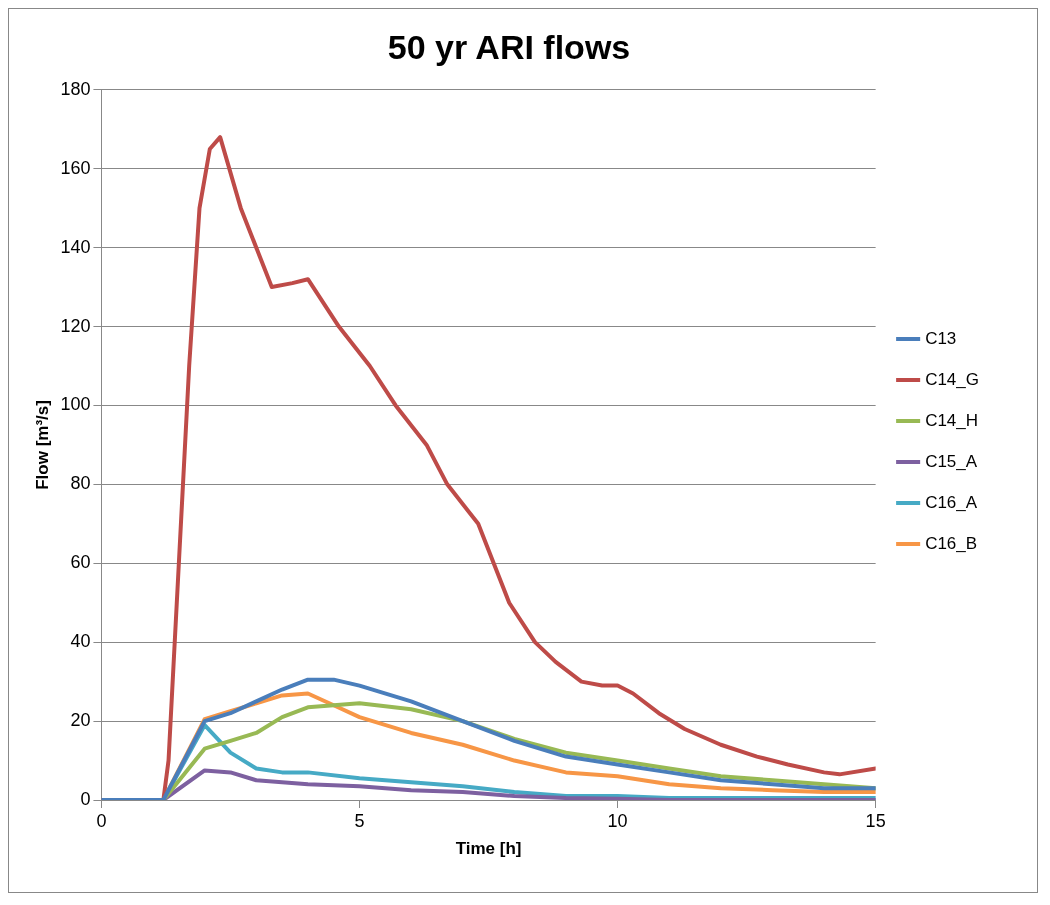 The width and height of the screenshot is (1050, 905). What do you see at coordinates (80, 562) in the screenshot?
I see `y-tick-label: 60` at bounding box center [80, 562].